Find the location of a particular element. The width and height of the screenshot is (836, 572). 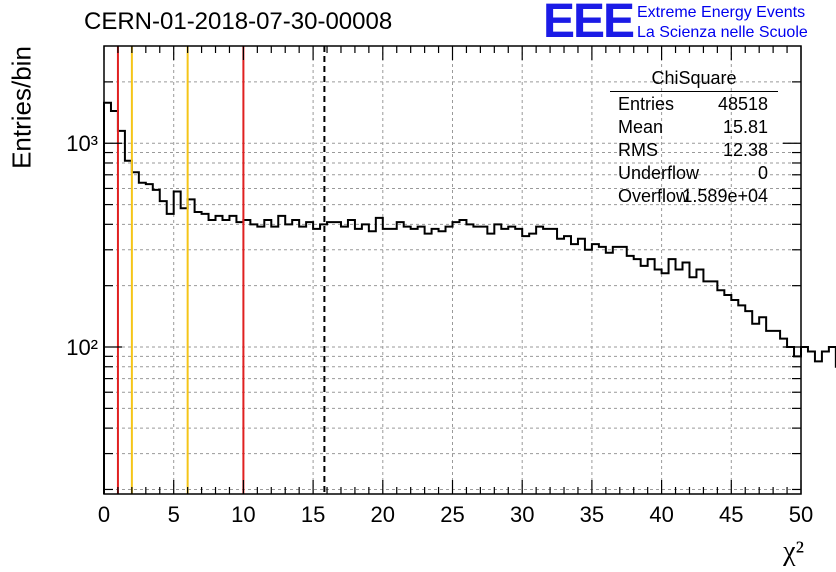

eee-logo: EEE is located at coordinates (589, 24).